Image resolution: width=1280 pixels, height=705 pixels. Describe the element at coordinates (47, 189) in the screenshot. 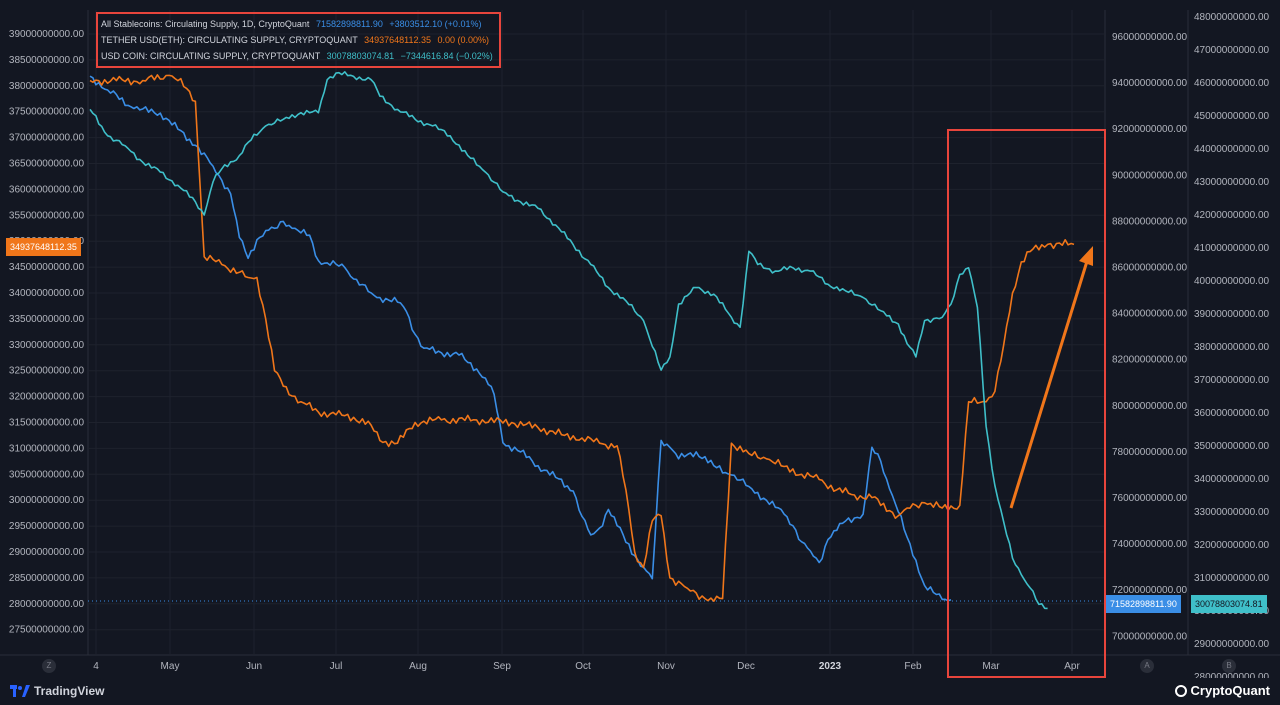

I see `left-axis-tick-label: 36000000000.00` at that location.